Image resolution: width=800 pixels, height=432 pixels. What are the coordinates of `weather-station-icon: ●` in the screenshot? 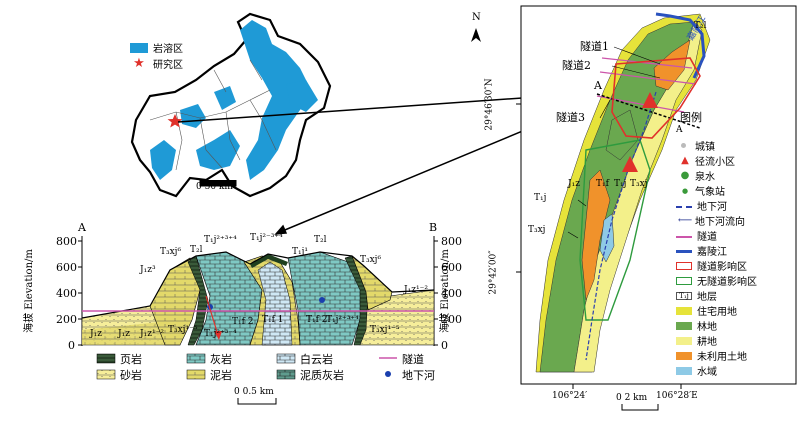 It's located at (685, 190).